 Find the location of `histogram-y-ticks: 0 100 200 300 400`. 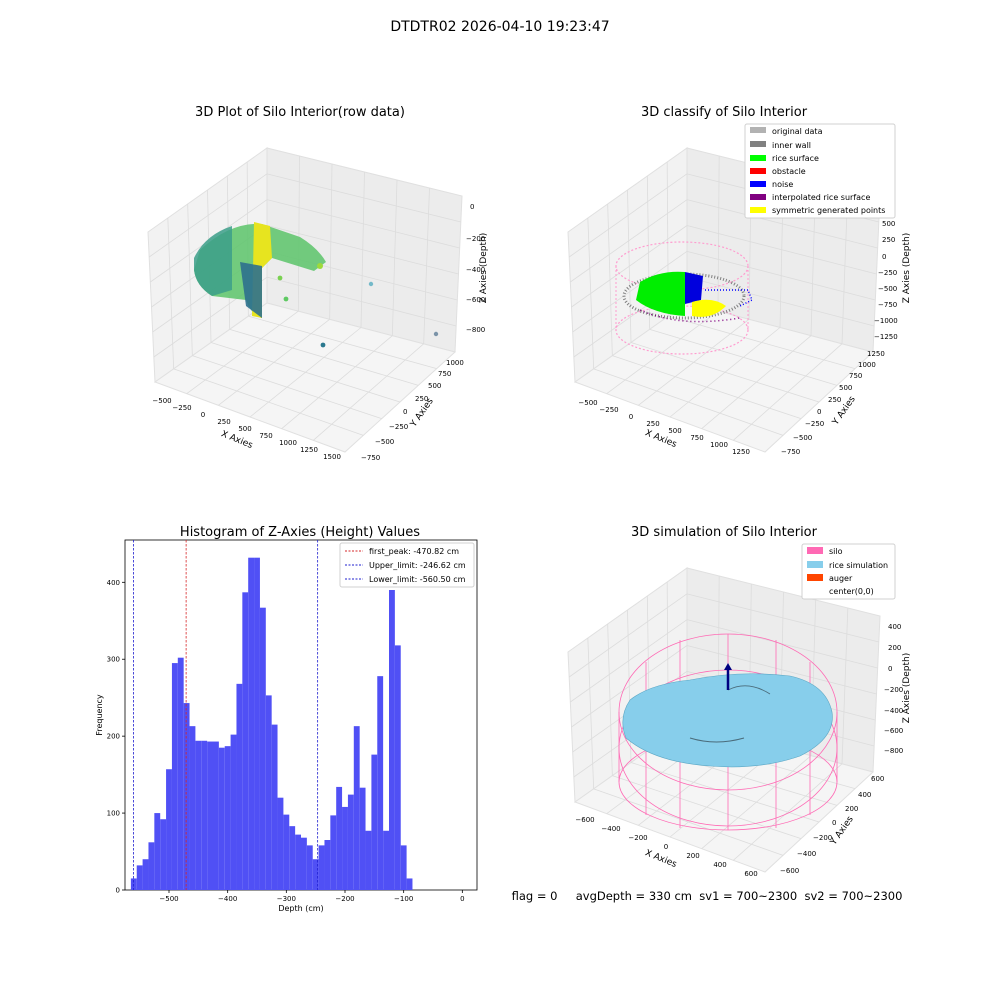

histogram-y-ticks: 0 100 200 300 400 is located at coordinates (116, 737).